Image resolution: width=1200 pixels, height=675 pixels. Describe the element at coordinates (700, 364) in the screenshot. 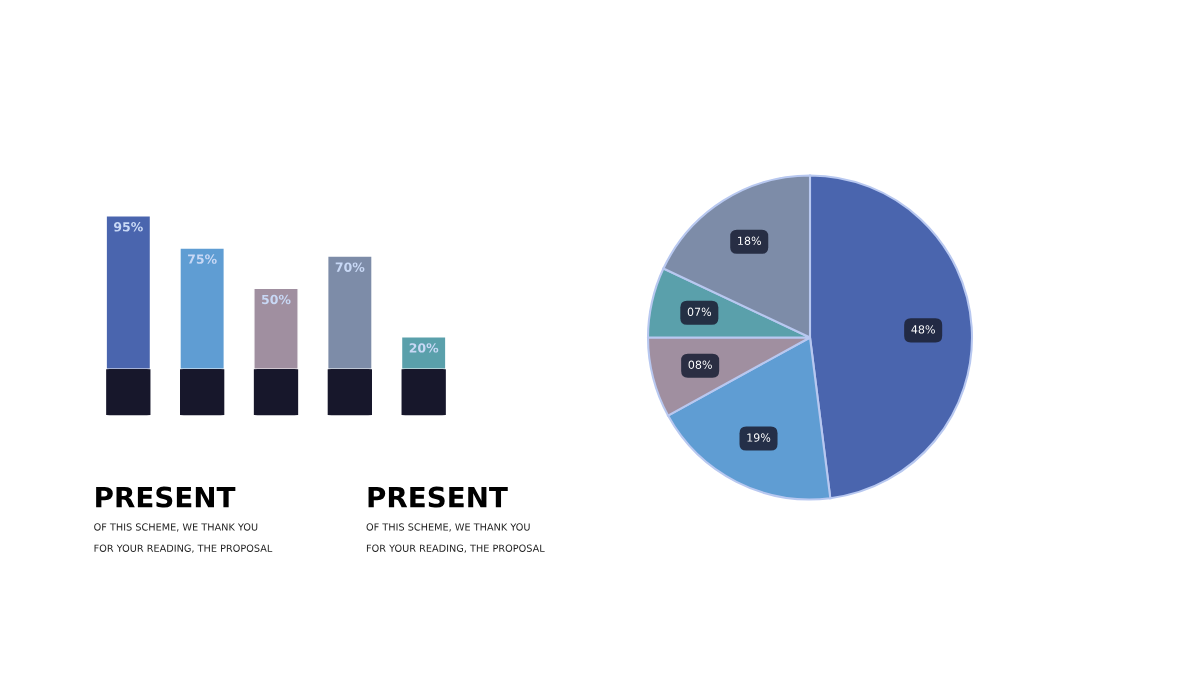

I see `data-label: 08%` at that location.